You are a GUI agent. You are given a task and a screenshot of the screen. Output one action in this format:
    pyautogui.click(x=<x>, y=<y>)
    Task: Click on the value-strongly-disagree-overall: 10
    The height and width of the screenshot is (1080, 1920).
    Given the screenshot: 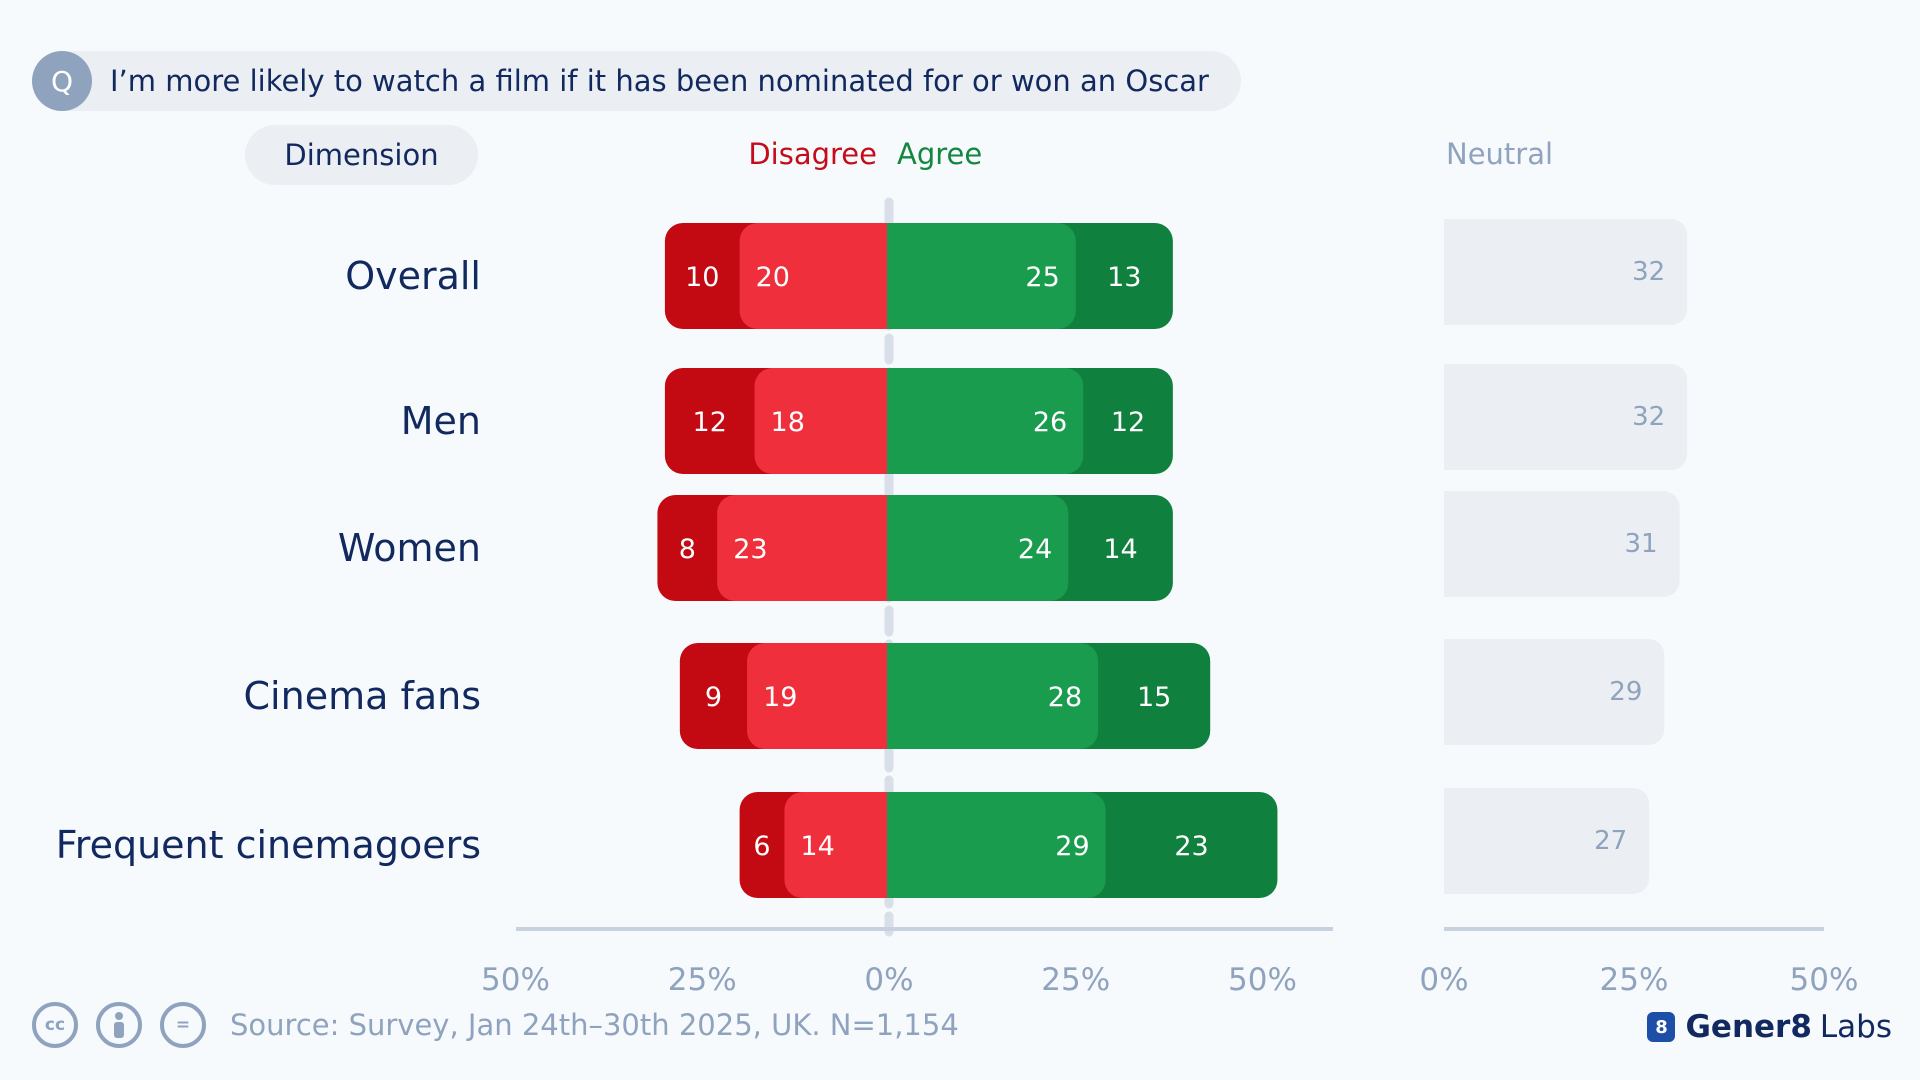 What is the action you would take?
    pyautogui.click(x=702, y=277)
    